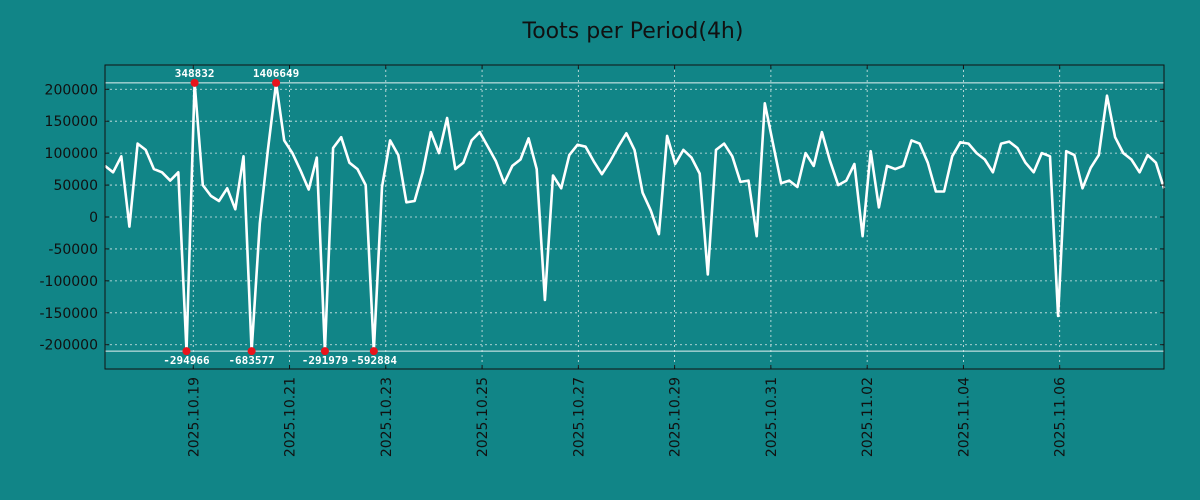  I want to click on y-tick-label: 0, so click(93, 218).